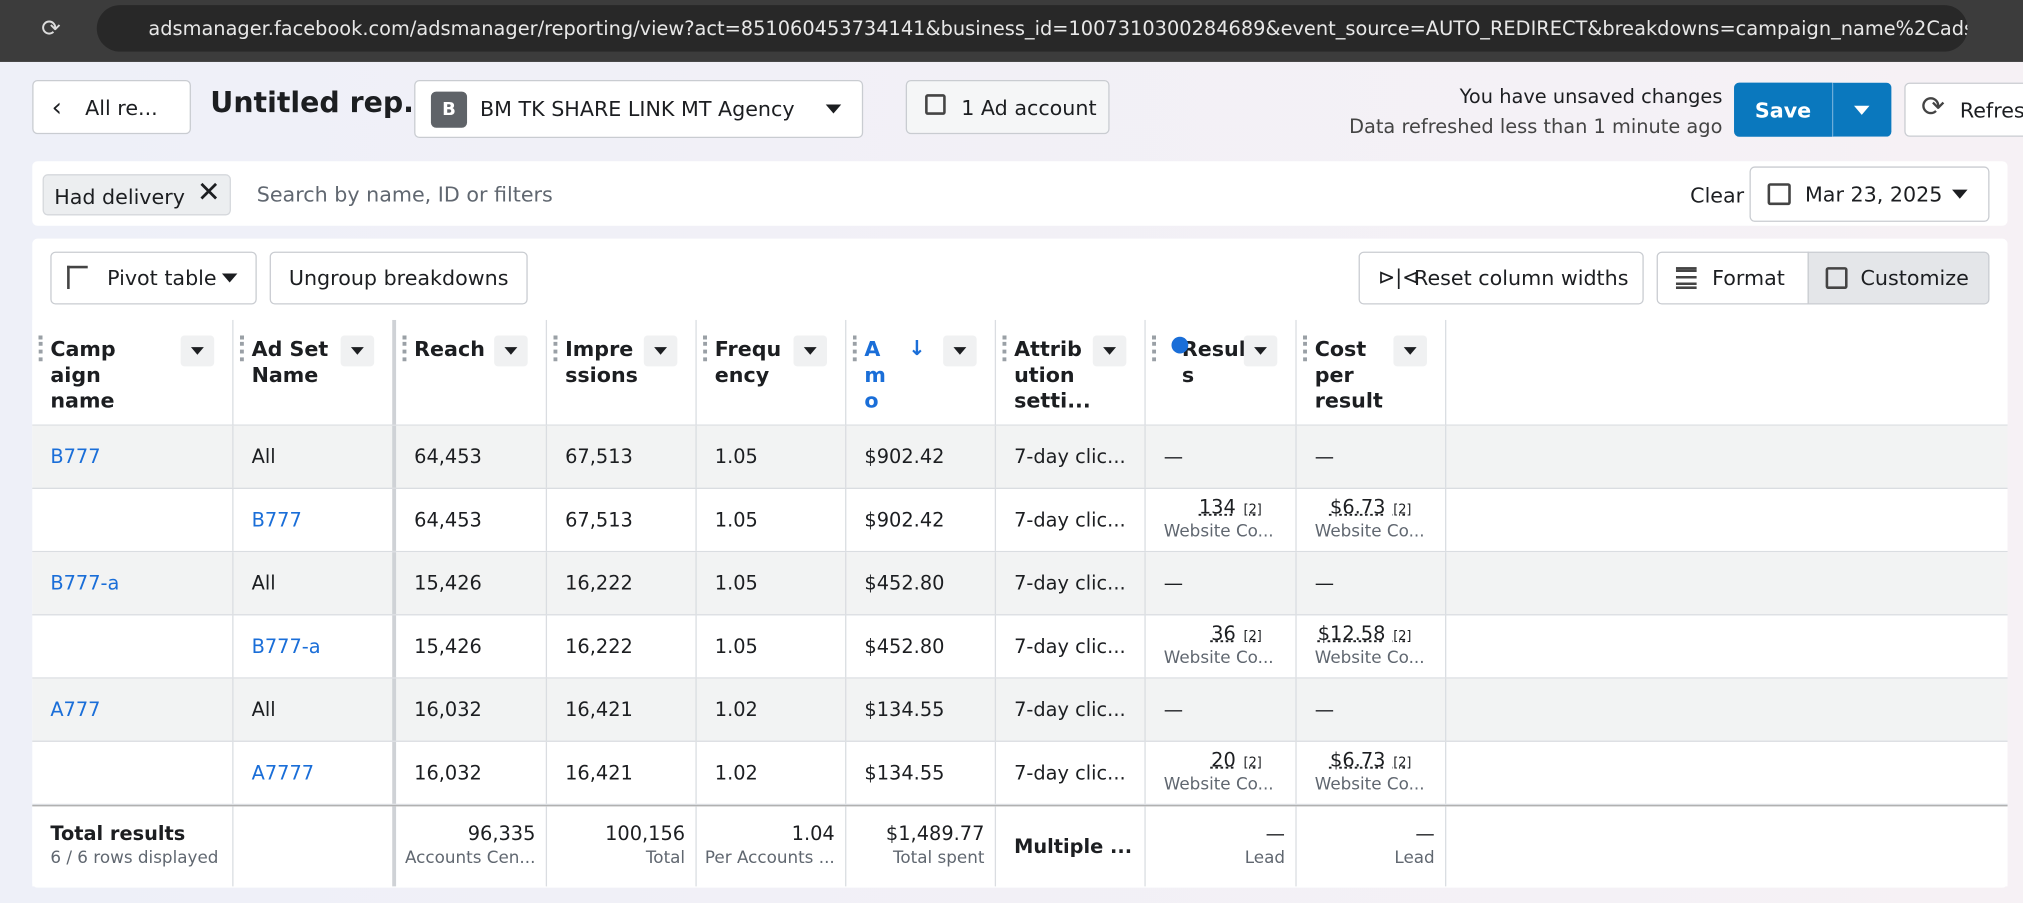  I want to click on total-label: Total, so click(665, 858).